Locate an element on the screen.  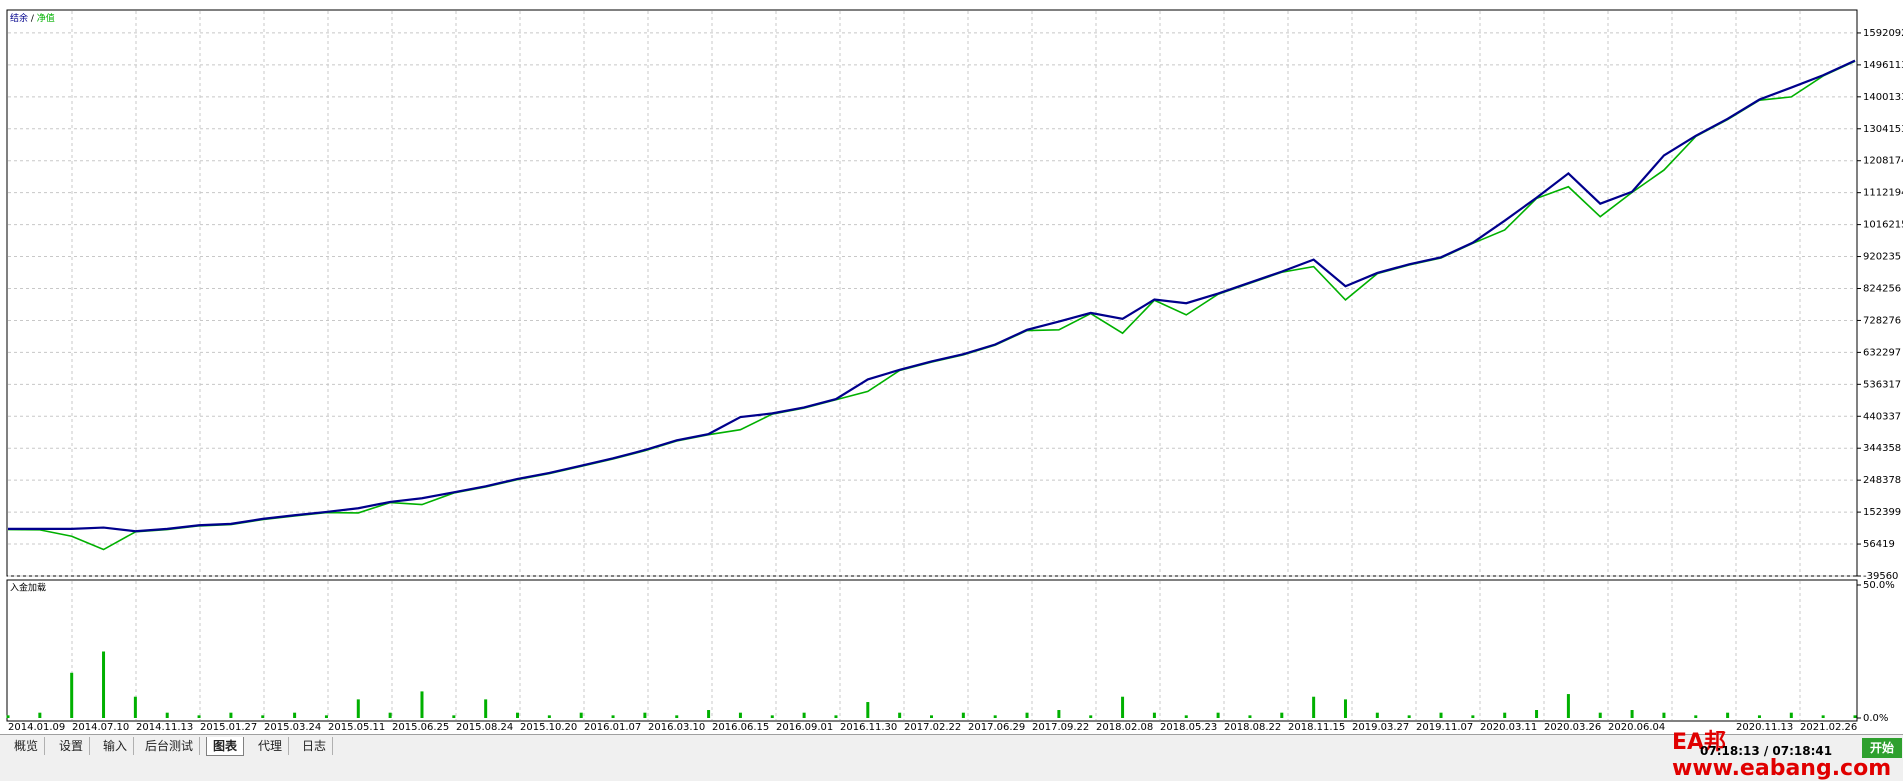
start-button: 开始 is located at coordinates (1882, 748).